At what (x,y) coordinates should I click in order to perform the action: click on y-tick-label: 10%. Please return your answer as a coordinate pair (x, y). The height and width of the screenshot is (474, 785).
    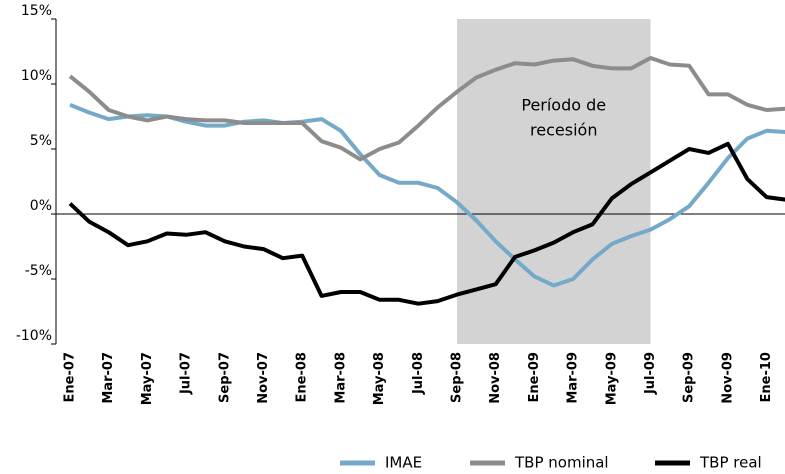
    Looking at the image, I should click on (36, 76).